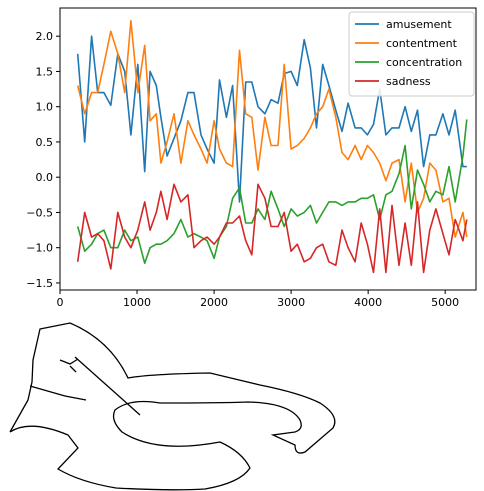  What do you see at coordinates (419, 24) in the screenshot?
I see `legend-label-amusement: amusement` at bounding box center [419, 24].